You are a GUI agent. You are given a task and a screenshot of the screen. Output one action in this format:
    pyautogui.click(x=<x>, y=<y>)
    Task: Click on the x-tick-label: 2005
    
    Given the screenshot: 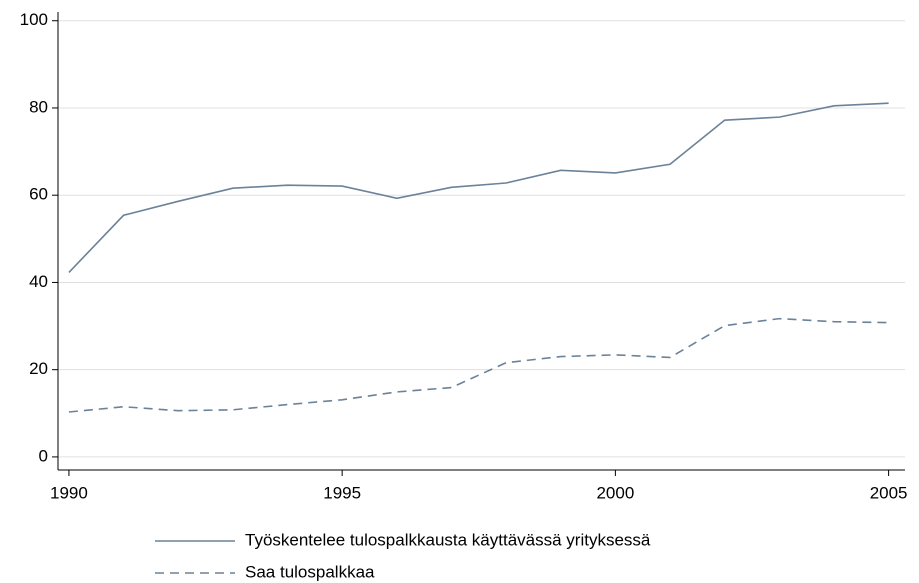 What is the action you would take?
    pyautogui.click(x=889, y=492)
    